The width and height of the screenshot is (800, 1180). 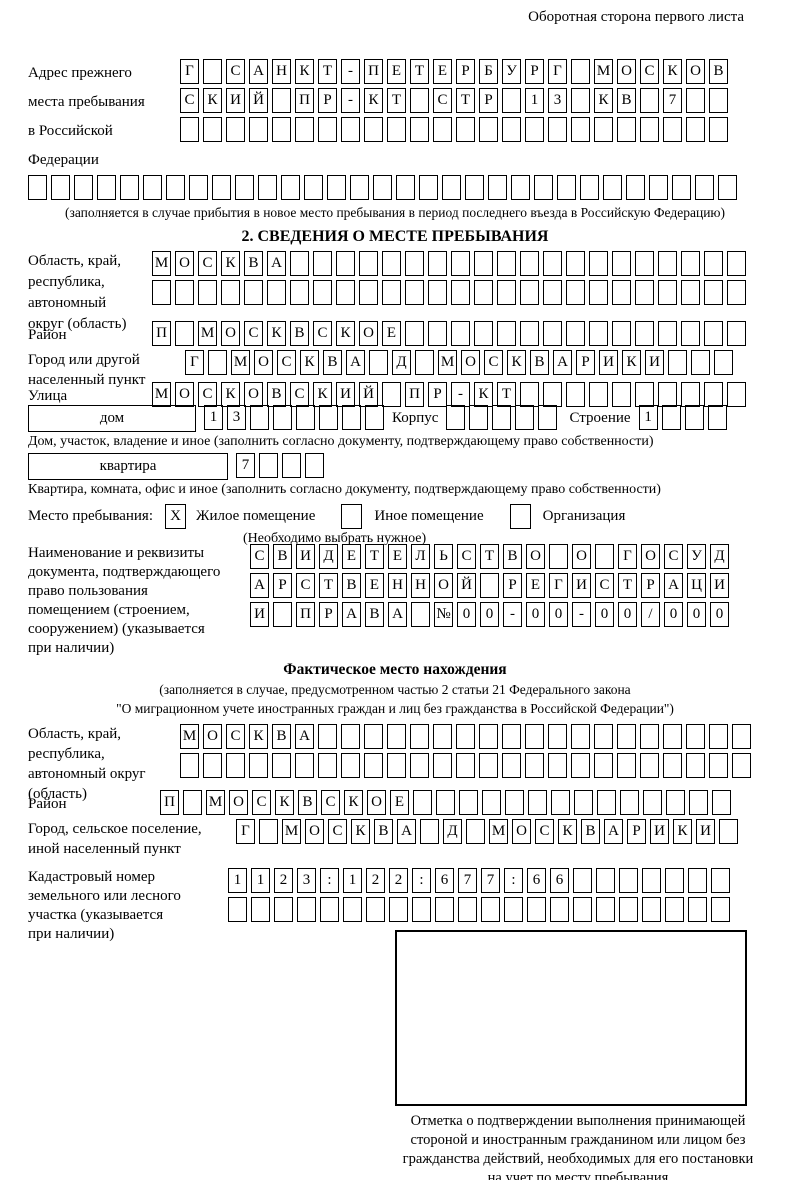 I want to click on char-cell: №, so click(x=443, y=614).